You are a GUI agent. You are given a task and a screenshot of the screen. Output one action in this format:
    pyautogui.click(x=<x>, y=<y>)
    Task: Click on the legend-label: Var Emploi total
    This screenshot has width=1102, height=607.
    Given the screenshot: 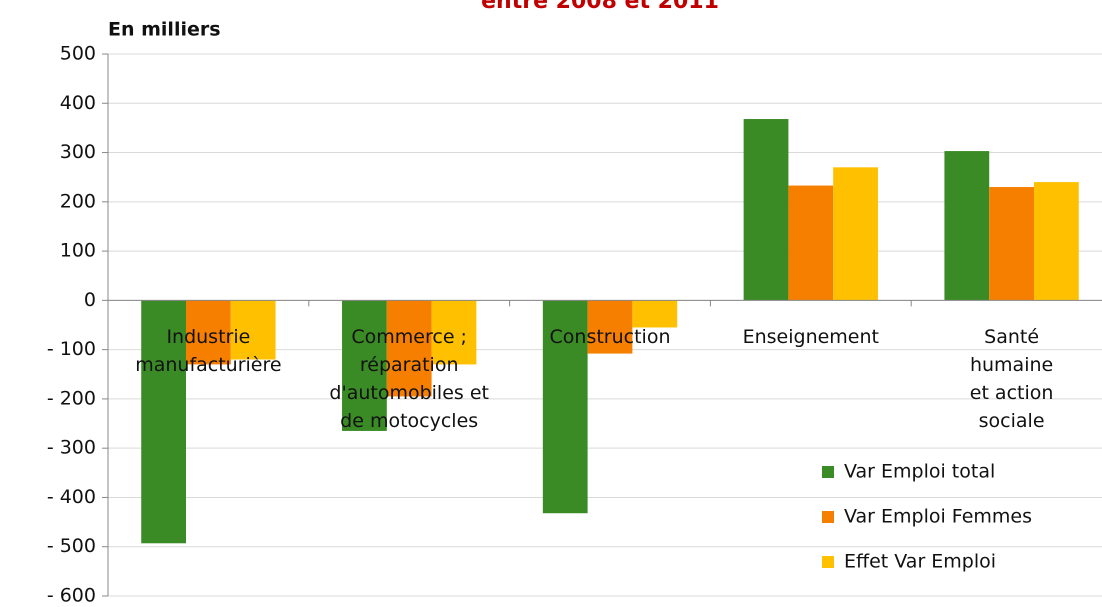 What is the action you would take?
    pyautogui.click(x=919, y=472)
    